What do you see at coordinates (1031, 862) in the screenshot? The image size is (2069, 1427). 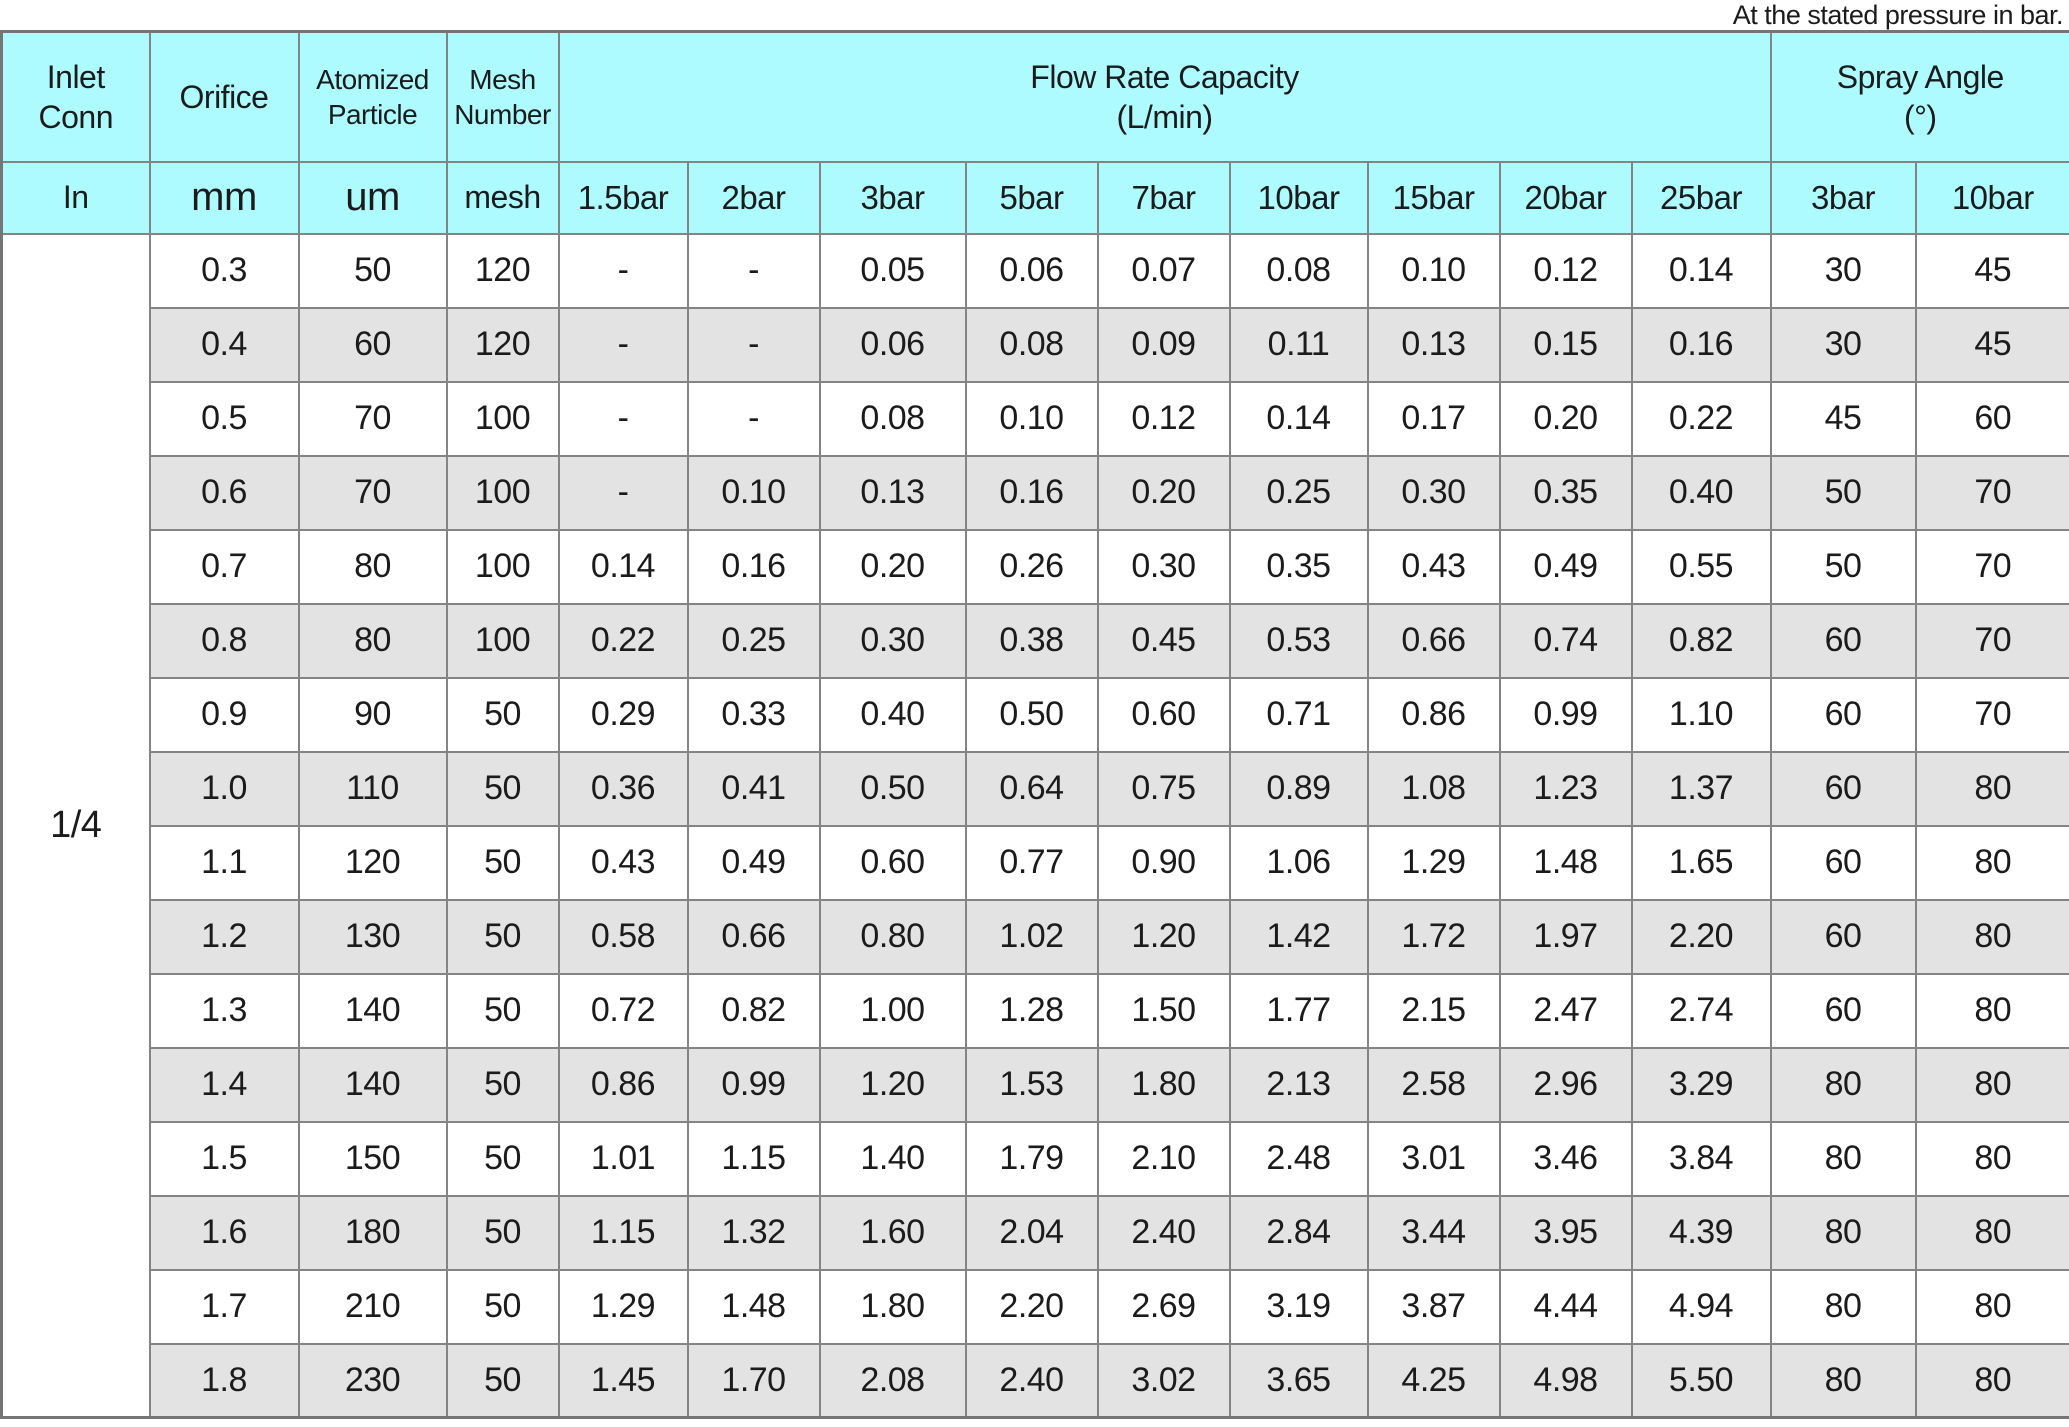 I see `table-cell: 0.77` at bounding box center [1031, 862].